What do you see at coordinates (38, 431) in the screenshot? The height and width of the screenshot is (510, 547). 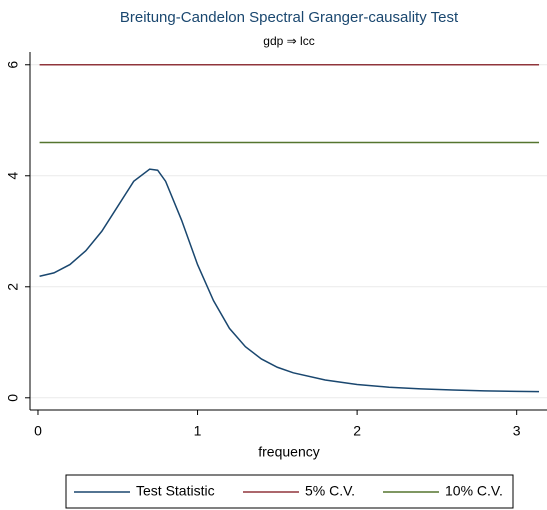 I see `x-tick-label: 0` at bounding box center [38, 431].